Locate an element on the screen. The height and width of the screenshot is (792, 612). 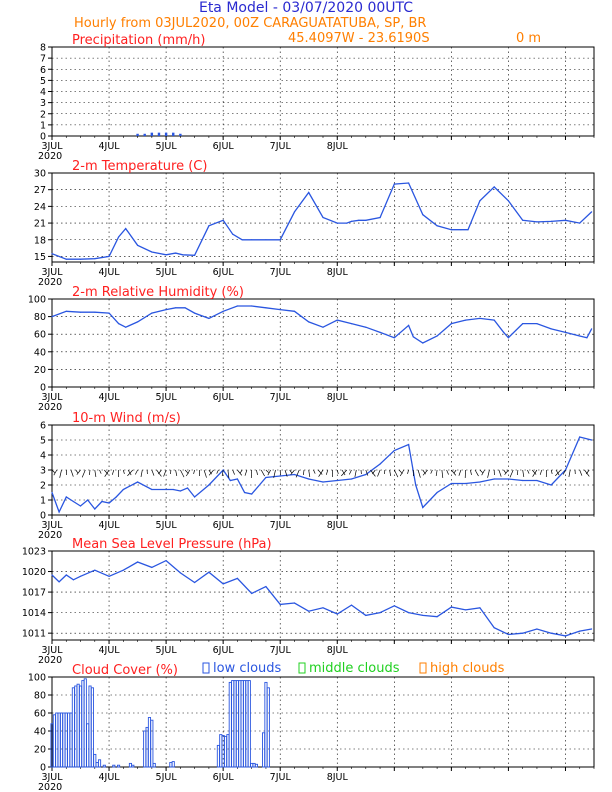
legend-label-low: low clouds is located at coordinates (247, 668).